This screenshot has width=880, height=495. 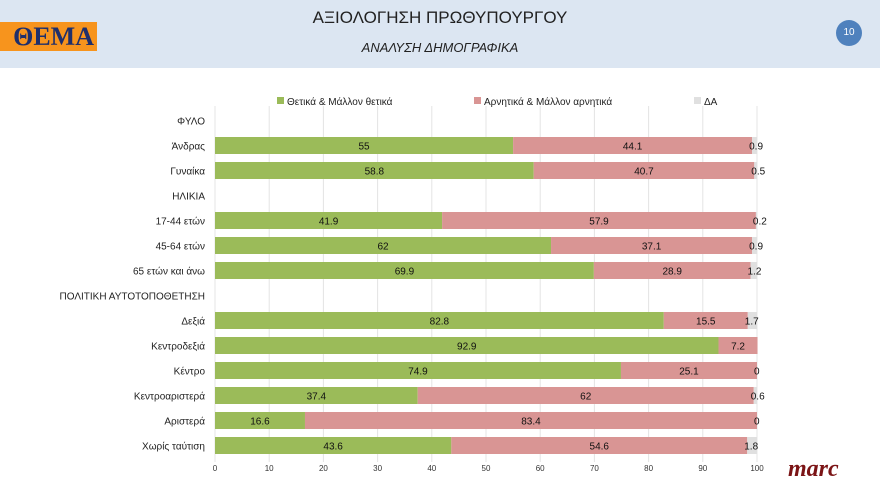 What do you see at coordinates (813, 469) in the screenshot?
I see `marc-logo: marc` at bounding box center [813, 469].